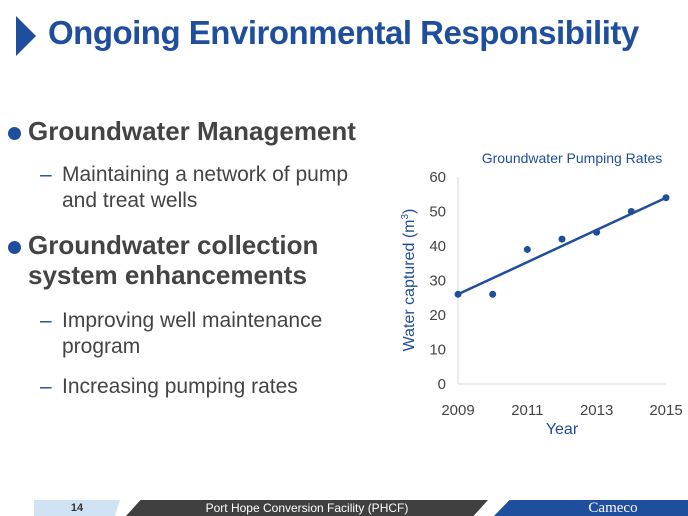 The width and height of the screenshot is (688, 516). What do you see at coordinates (562, 429) in the screenshot?
I see `x-axis-label: Year` at bounding box center [562, 429].